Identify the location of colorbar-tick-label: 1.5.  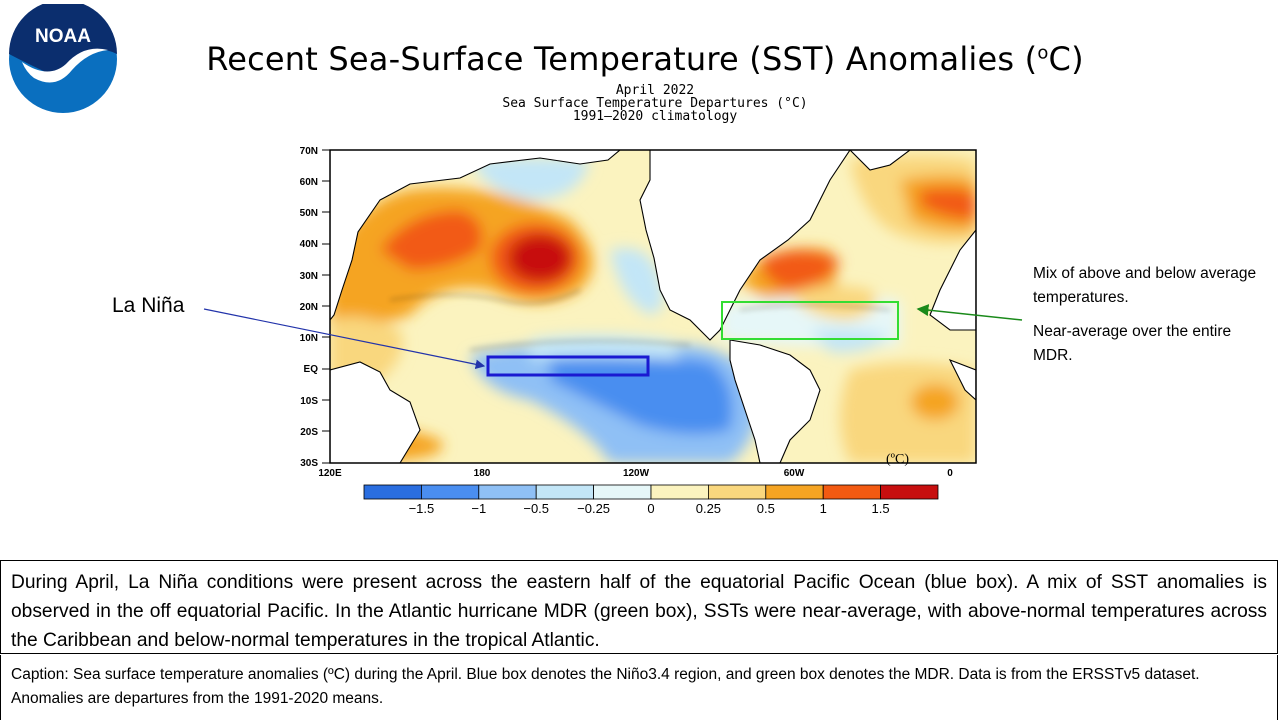
(881, 508).